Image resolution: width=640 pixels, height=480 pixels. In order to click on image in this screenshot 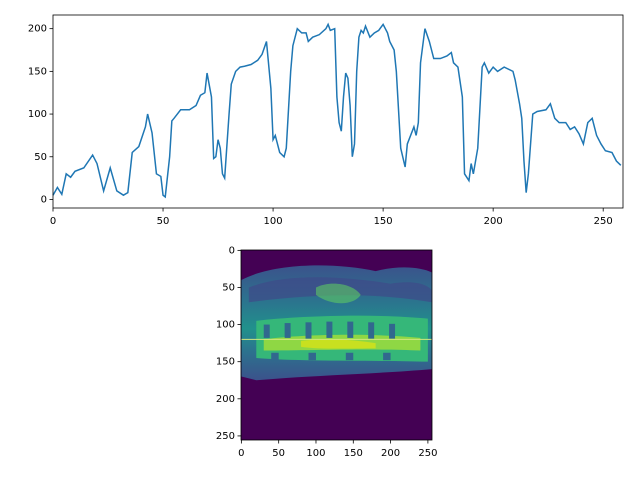, I will do `click(336, 345)`.